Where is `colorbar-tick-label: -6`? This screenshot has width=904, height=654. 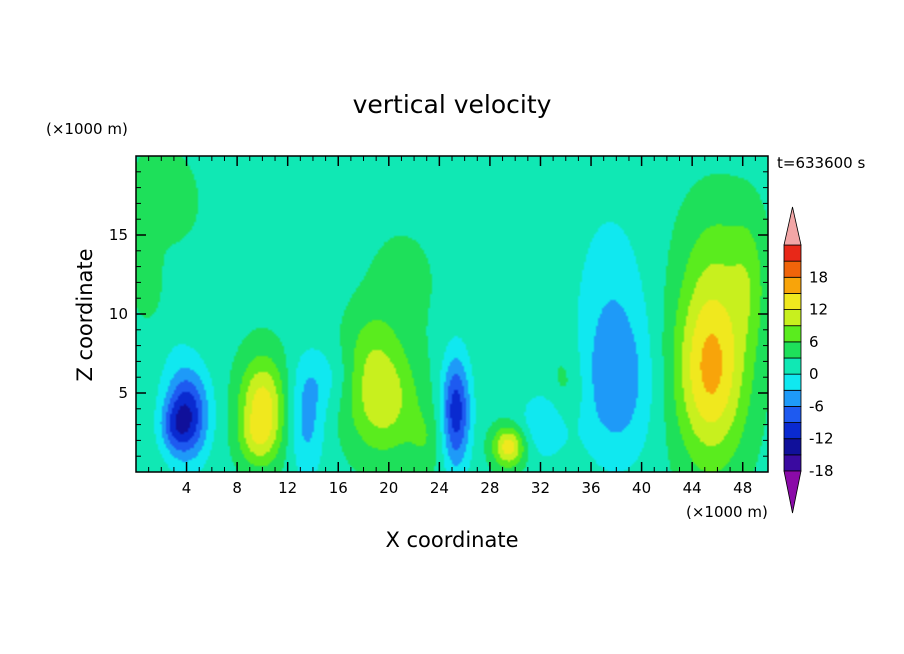
colorbar-tick-label: -6 is located at coordinates (816, 406).